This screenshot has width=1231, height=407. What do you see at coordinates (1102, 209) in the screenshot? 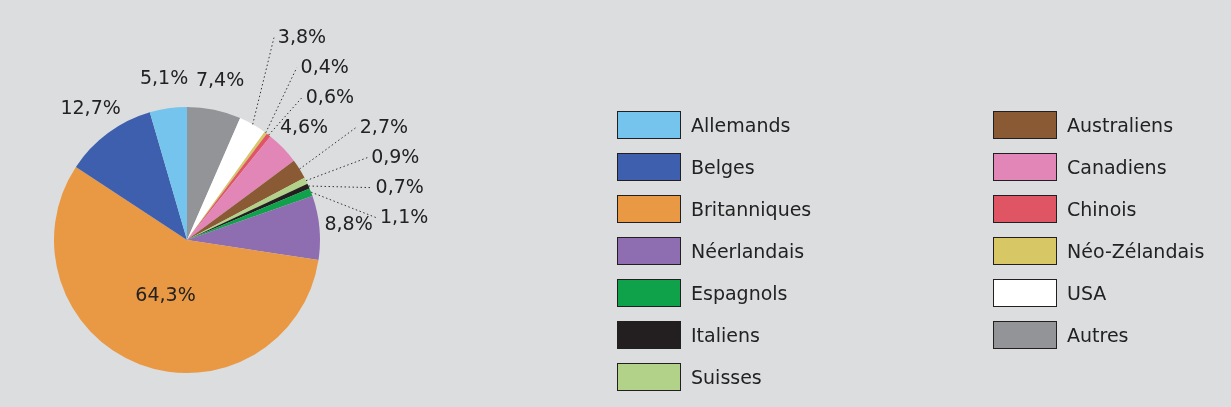
I see `legend-label: Chinois` at bounding box center [1102, 209].